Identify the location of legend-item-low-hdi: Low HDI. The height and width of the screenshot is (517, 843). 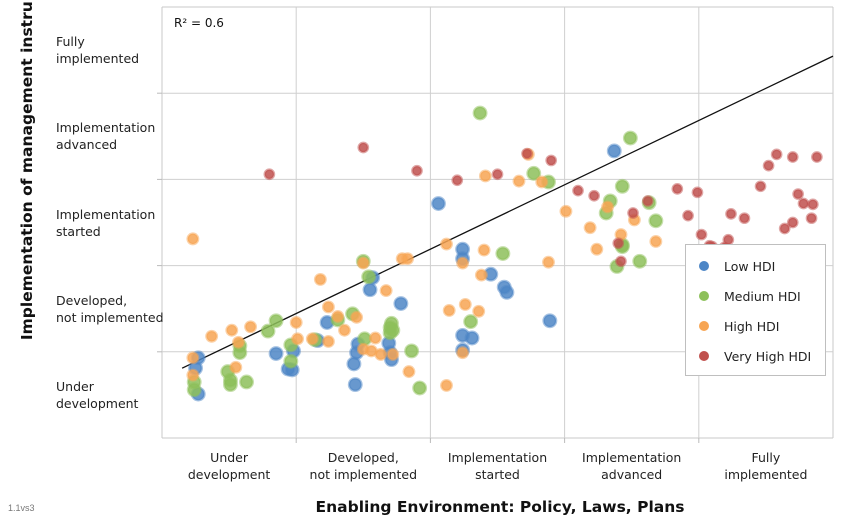
(755, 266).